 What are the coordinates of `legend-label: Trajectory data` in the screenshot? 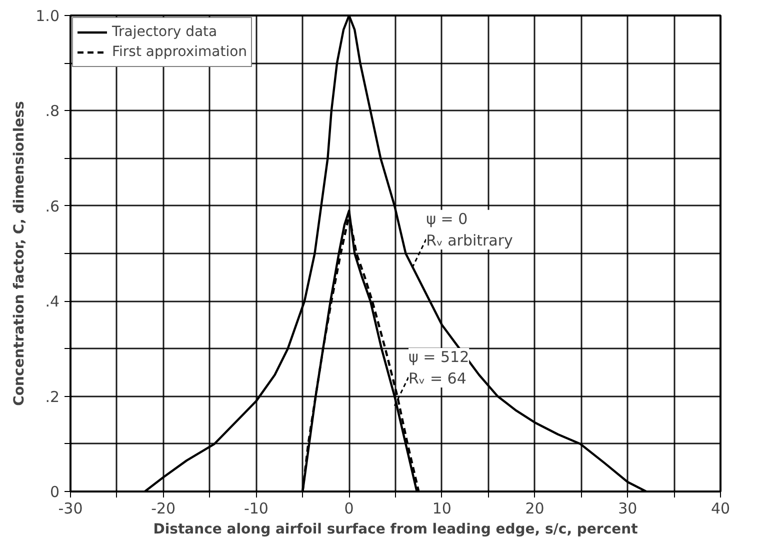 It's located at (165, 32).